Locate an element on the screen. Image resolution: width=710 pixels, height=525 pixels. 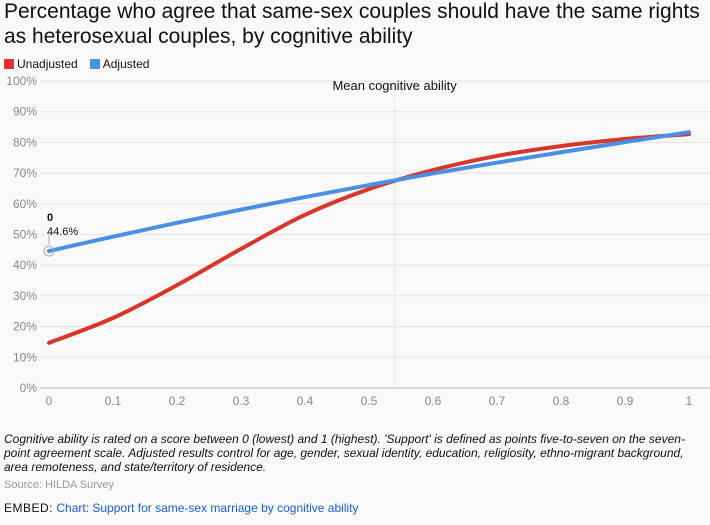
source: Source: HILDA Survey is located at coordinates (59, 485).